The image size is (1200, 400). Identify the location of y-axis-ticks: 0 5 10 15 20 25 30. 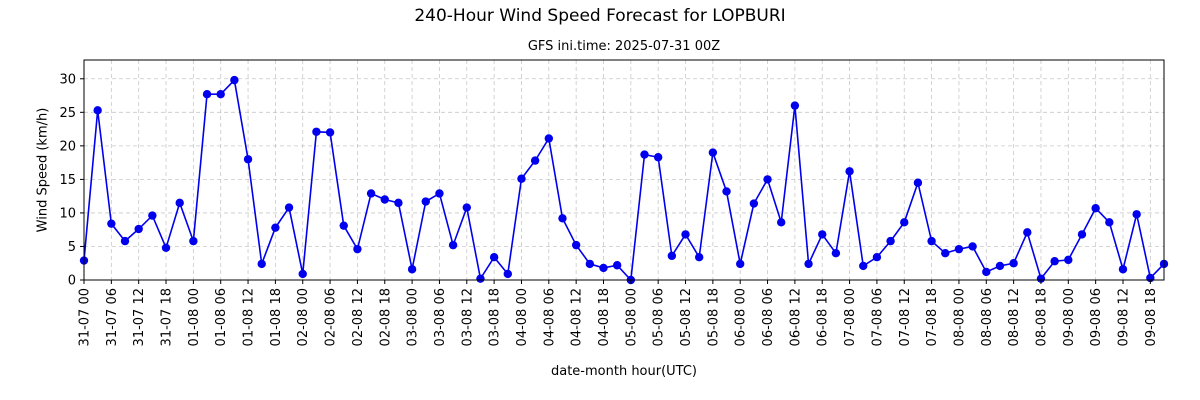
(71, 180).